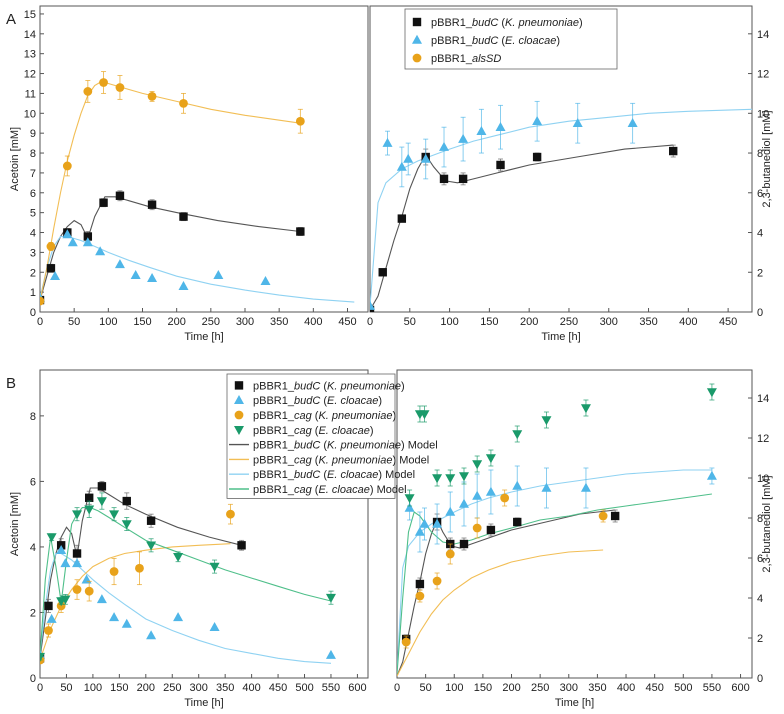 This screenshot has height=714, width=784. I want to click on legend-italic: alsSD, so click(486, 59).